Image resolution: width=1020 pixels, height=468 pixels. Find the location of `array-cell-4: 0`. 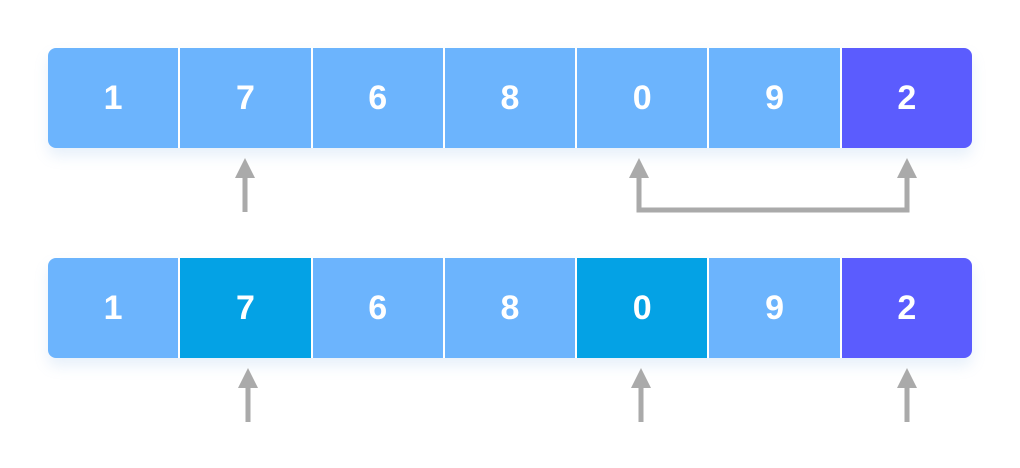

array-cell-4: 0 is located at coordinates (643, 98).